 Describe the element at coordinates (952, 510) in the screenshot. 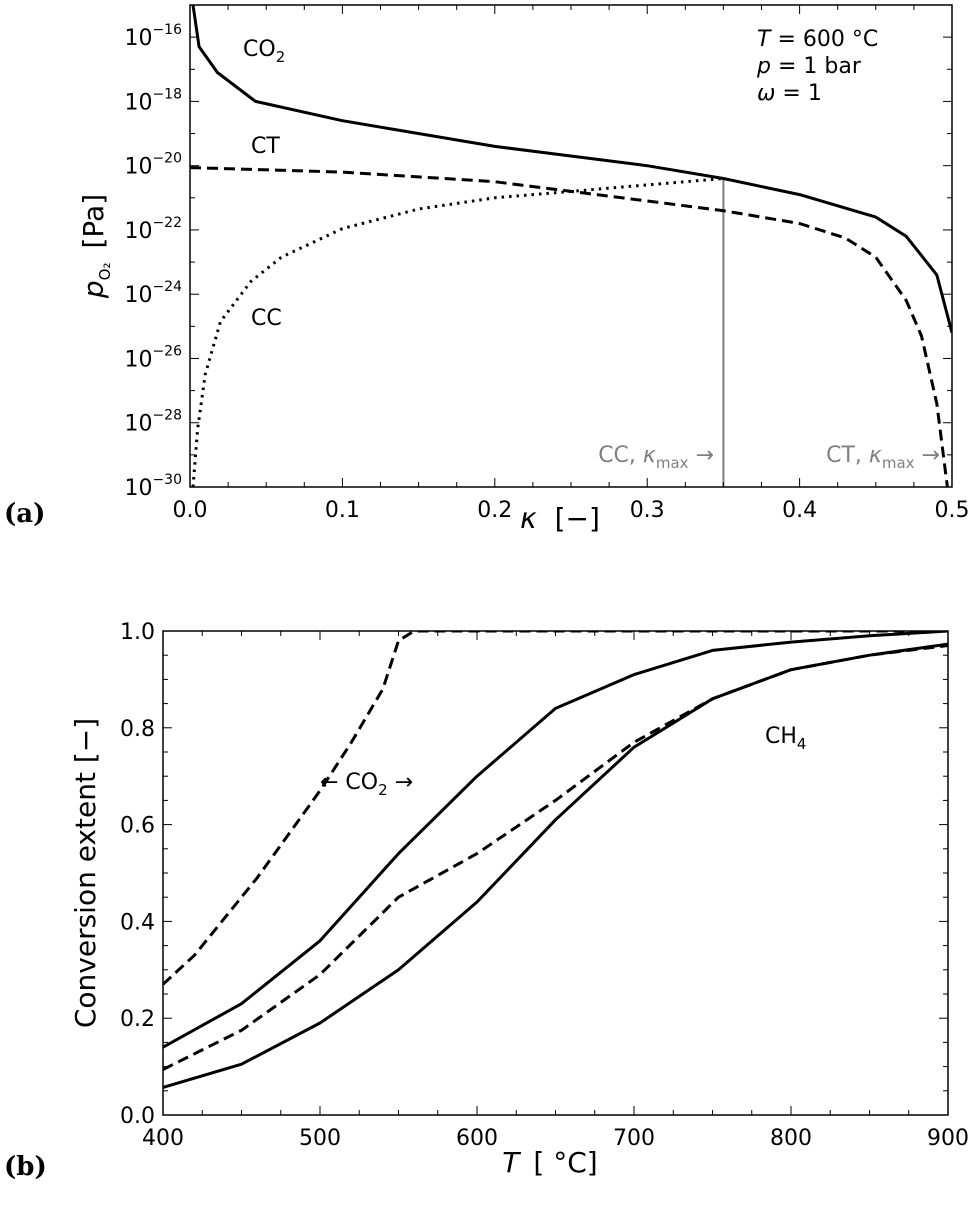

I see `x-tick-label: 0.5` at that location.